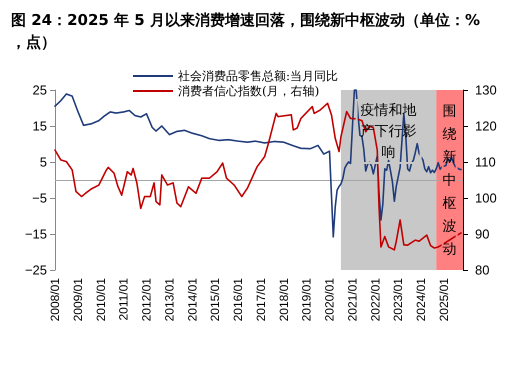  What do you see at coordinates (39, 126) in the screenshot?
I see `y-tick-label: 15` at bounding box center [39, 126].